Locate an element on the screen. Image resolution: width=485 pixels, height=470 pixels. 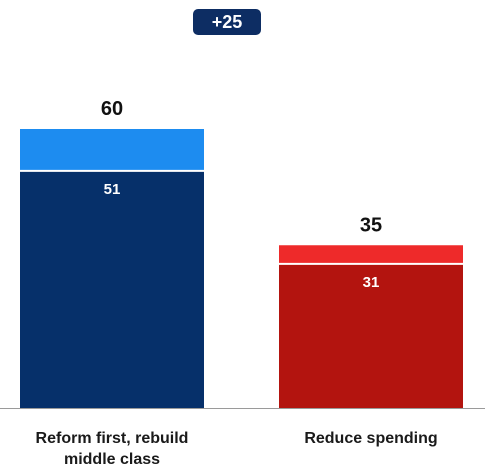
difference-badge: +25 is located at coordinates (227, 22).